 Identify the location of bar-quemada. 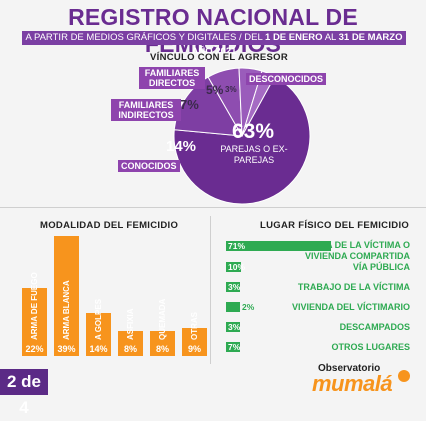
(162, 343).